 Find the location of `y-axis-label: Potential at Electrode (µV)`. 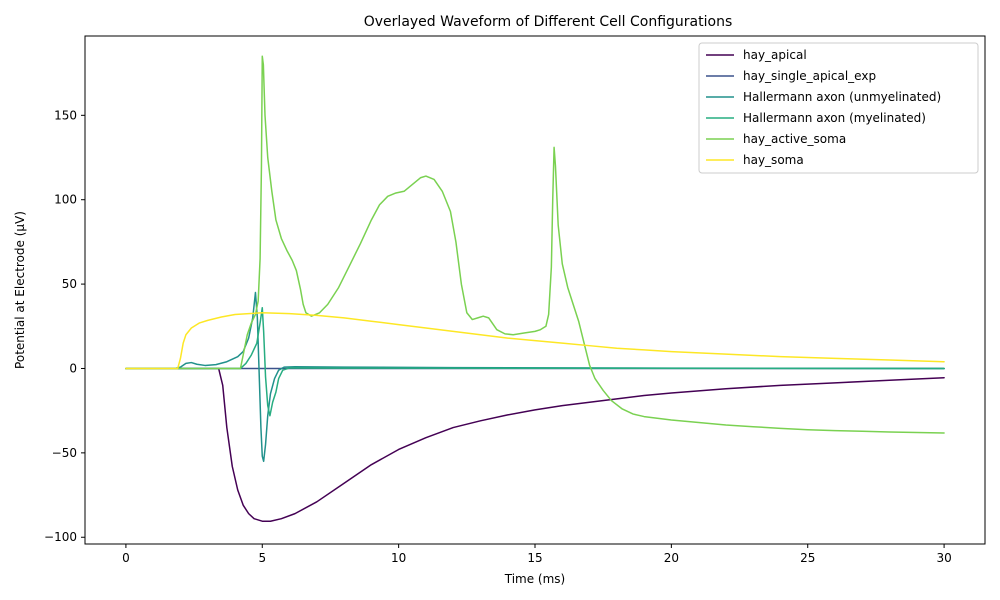

y-axis-label: Potential at Electrode (µV) is located at coordinates (20, 290).